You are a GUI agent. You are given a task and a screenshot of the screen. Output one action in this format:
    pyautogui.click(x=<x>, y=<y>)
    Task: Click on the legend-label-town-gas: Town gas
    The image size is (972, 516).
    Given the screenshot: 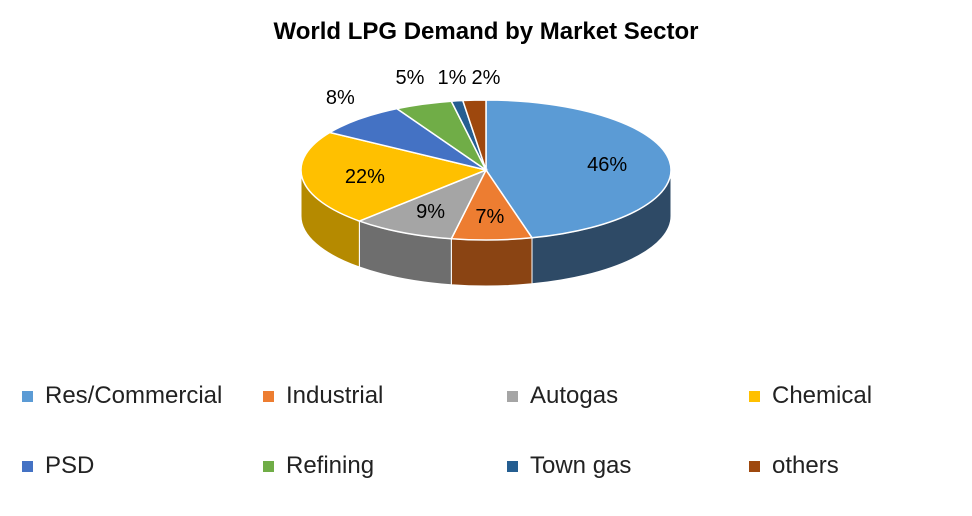 What is the action you would take?
    pyautogui.click(x=581, y=465)
    